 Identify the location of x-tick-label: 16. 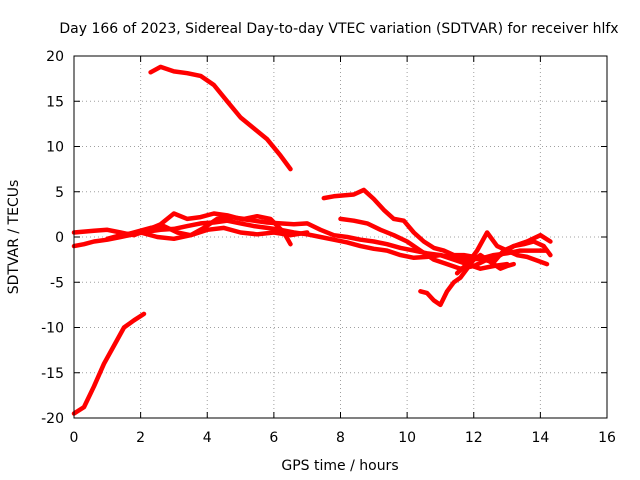
(607, 438).